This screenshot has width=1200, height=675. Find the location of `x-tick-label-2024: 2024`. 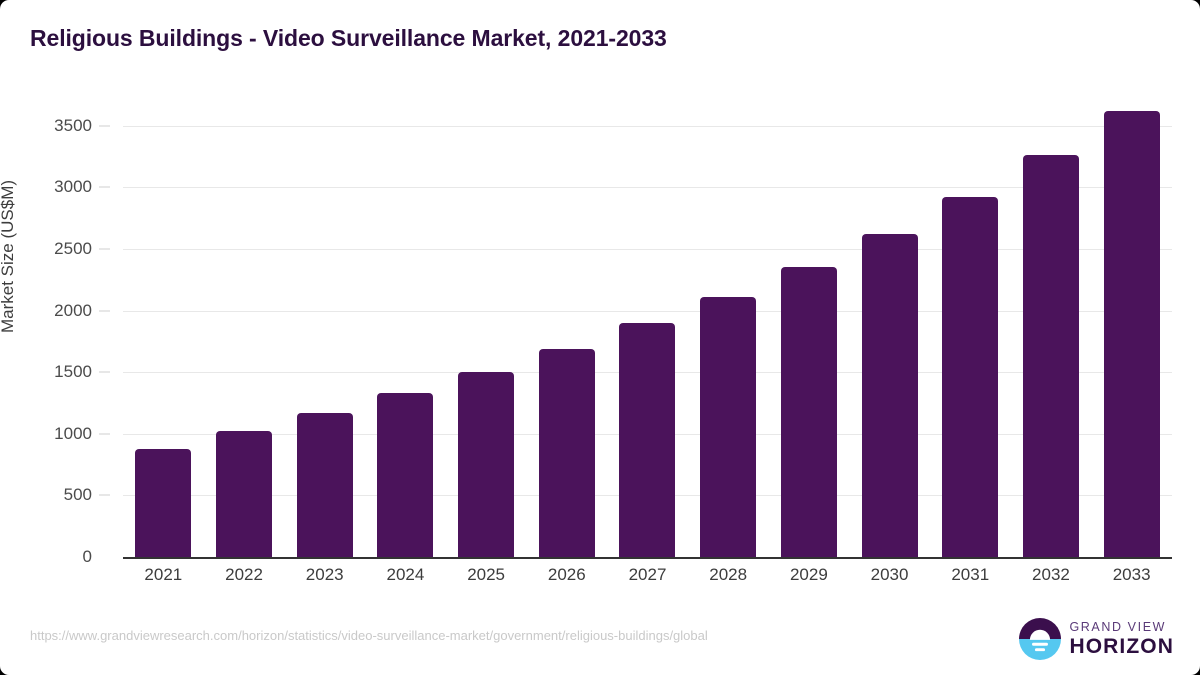

x-tick-label-2024: 2024 is located at coordinates (405, 574).